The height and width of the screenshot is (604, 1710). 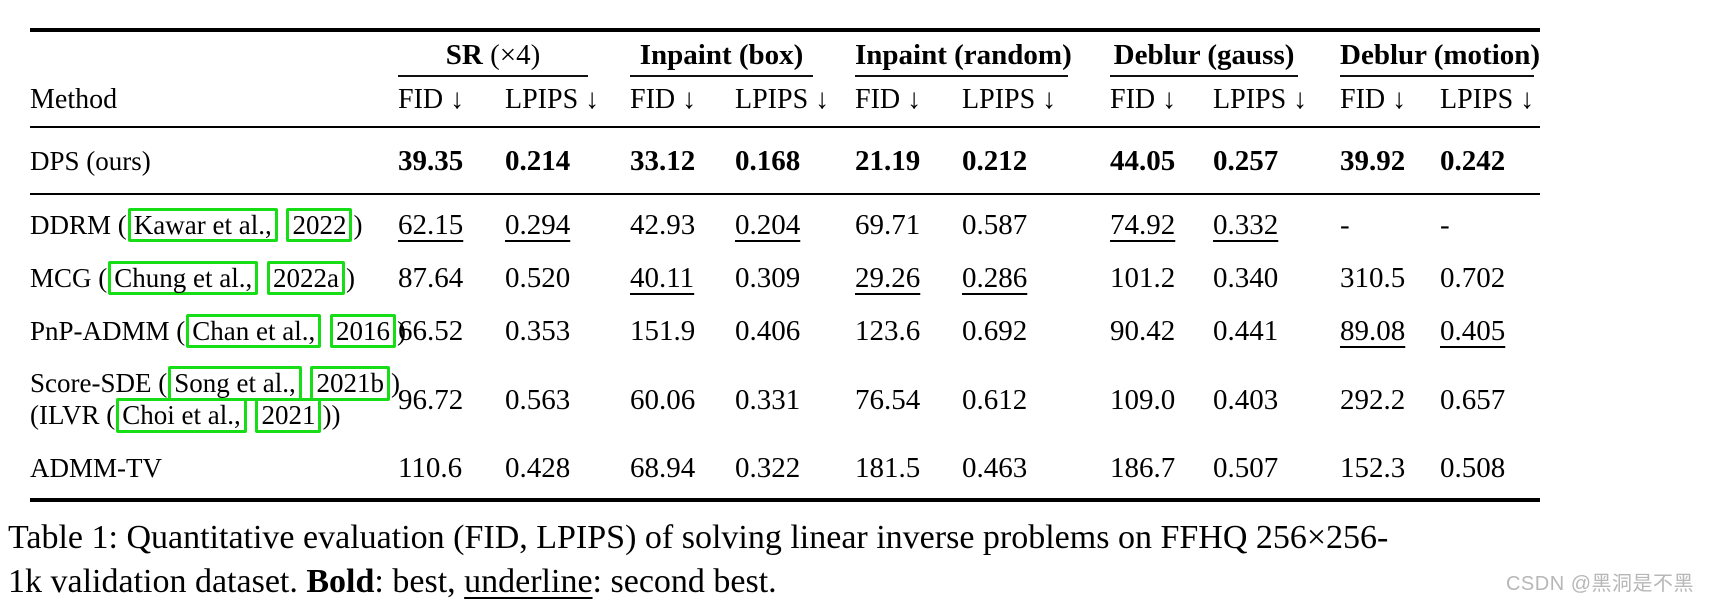 What do you see at coordinates (768, 278) in the screenshot?
I see `value-cell: 0.309` at bounding box center [768, 278].